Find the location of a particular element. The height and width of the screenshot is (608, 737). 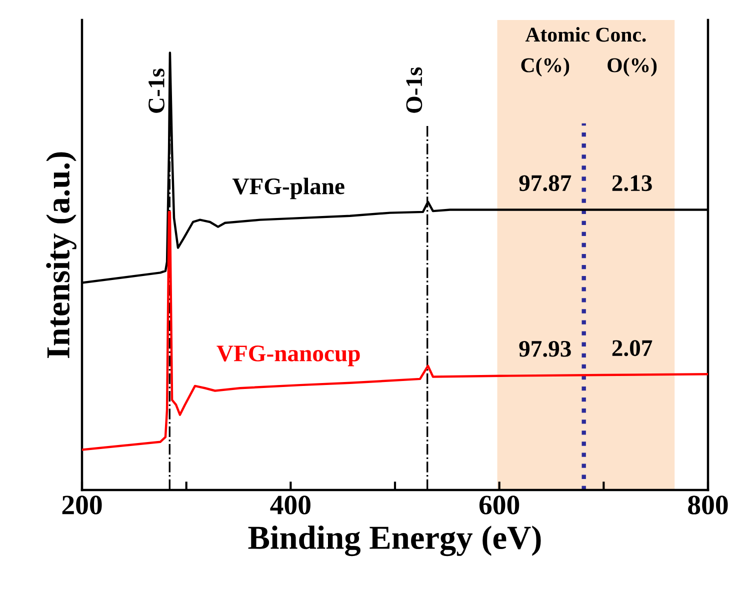

annotation: C(%) is located at coordinates (545, 67).